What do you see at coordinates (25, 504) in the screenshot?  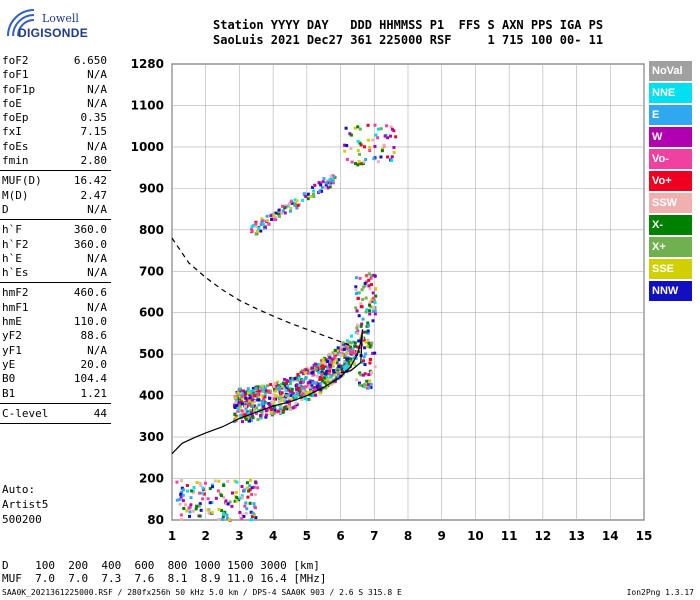 I see `autoscaling-info: Auto: Artist5 500200` at bounding box center [25, 504].